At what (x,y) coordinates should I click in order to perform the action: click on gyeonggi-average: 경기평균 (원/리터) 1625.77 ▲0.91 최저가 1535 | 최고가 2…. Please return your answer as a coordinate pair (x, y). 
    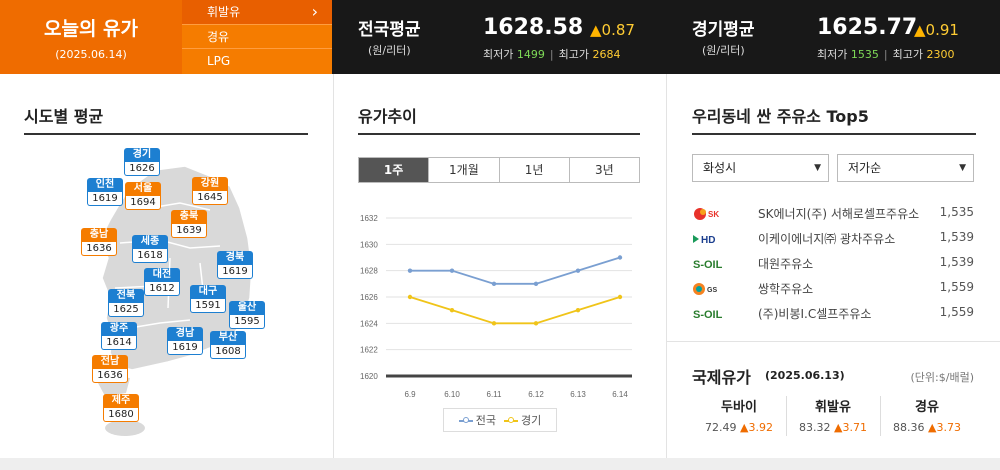
    Looking at the image, I should click on (842, 37).